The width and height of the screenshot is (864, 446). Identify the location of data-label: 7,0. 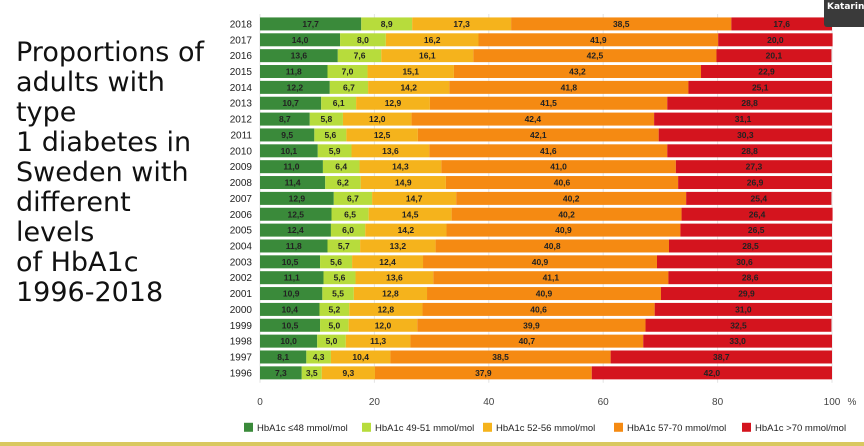
(348, 72).